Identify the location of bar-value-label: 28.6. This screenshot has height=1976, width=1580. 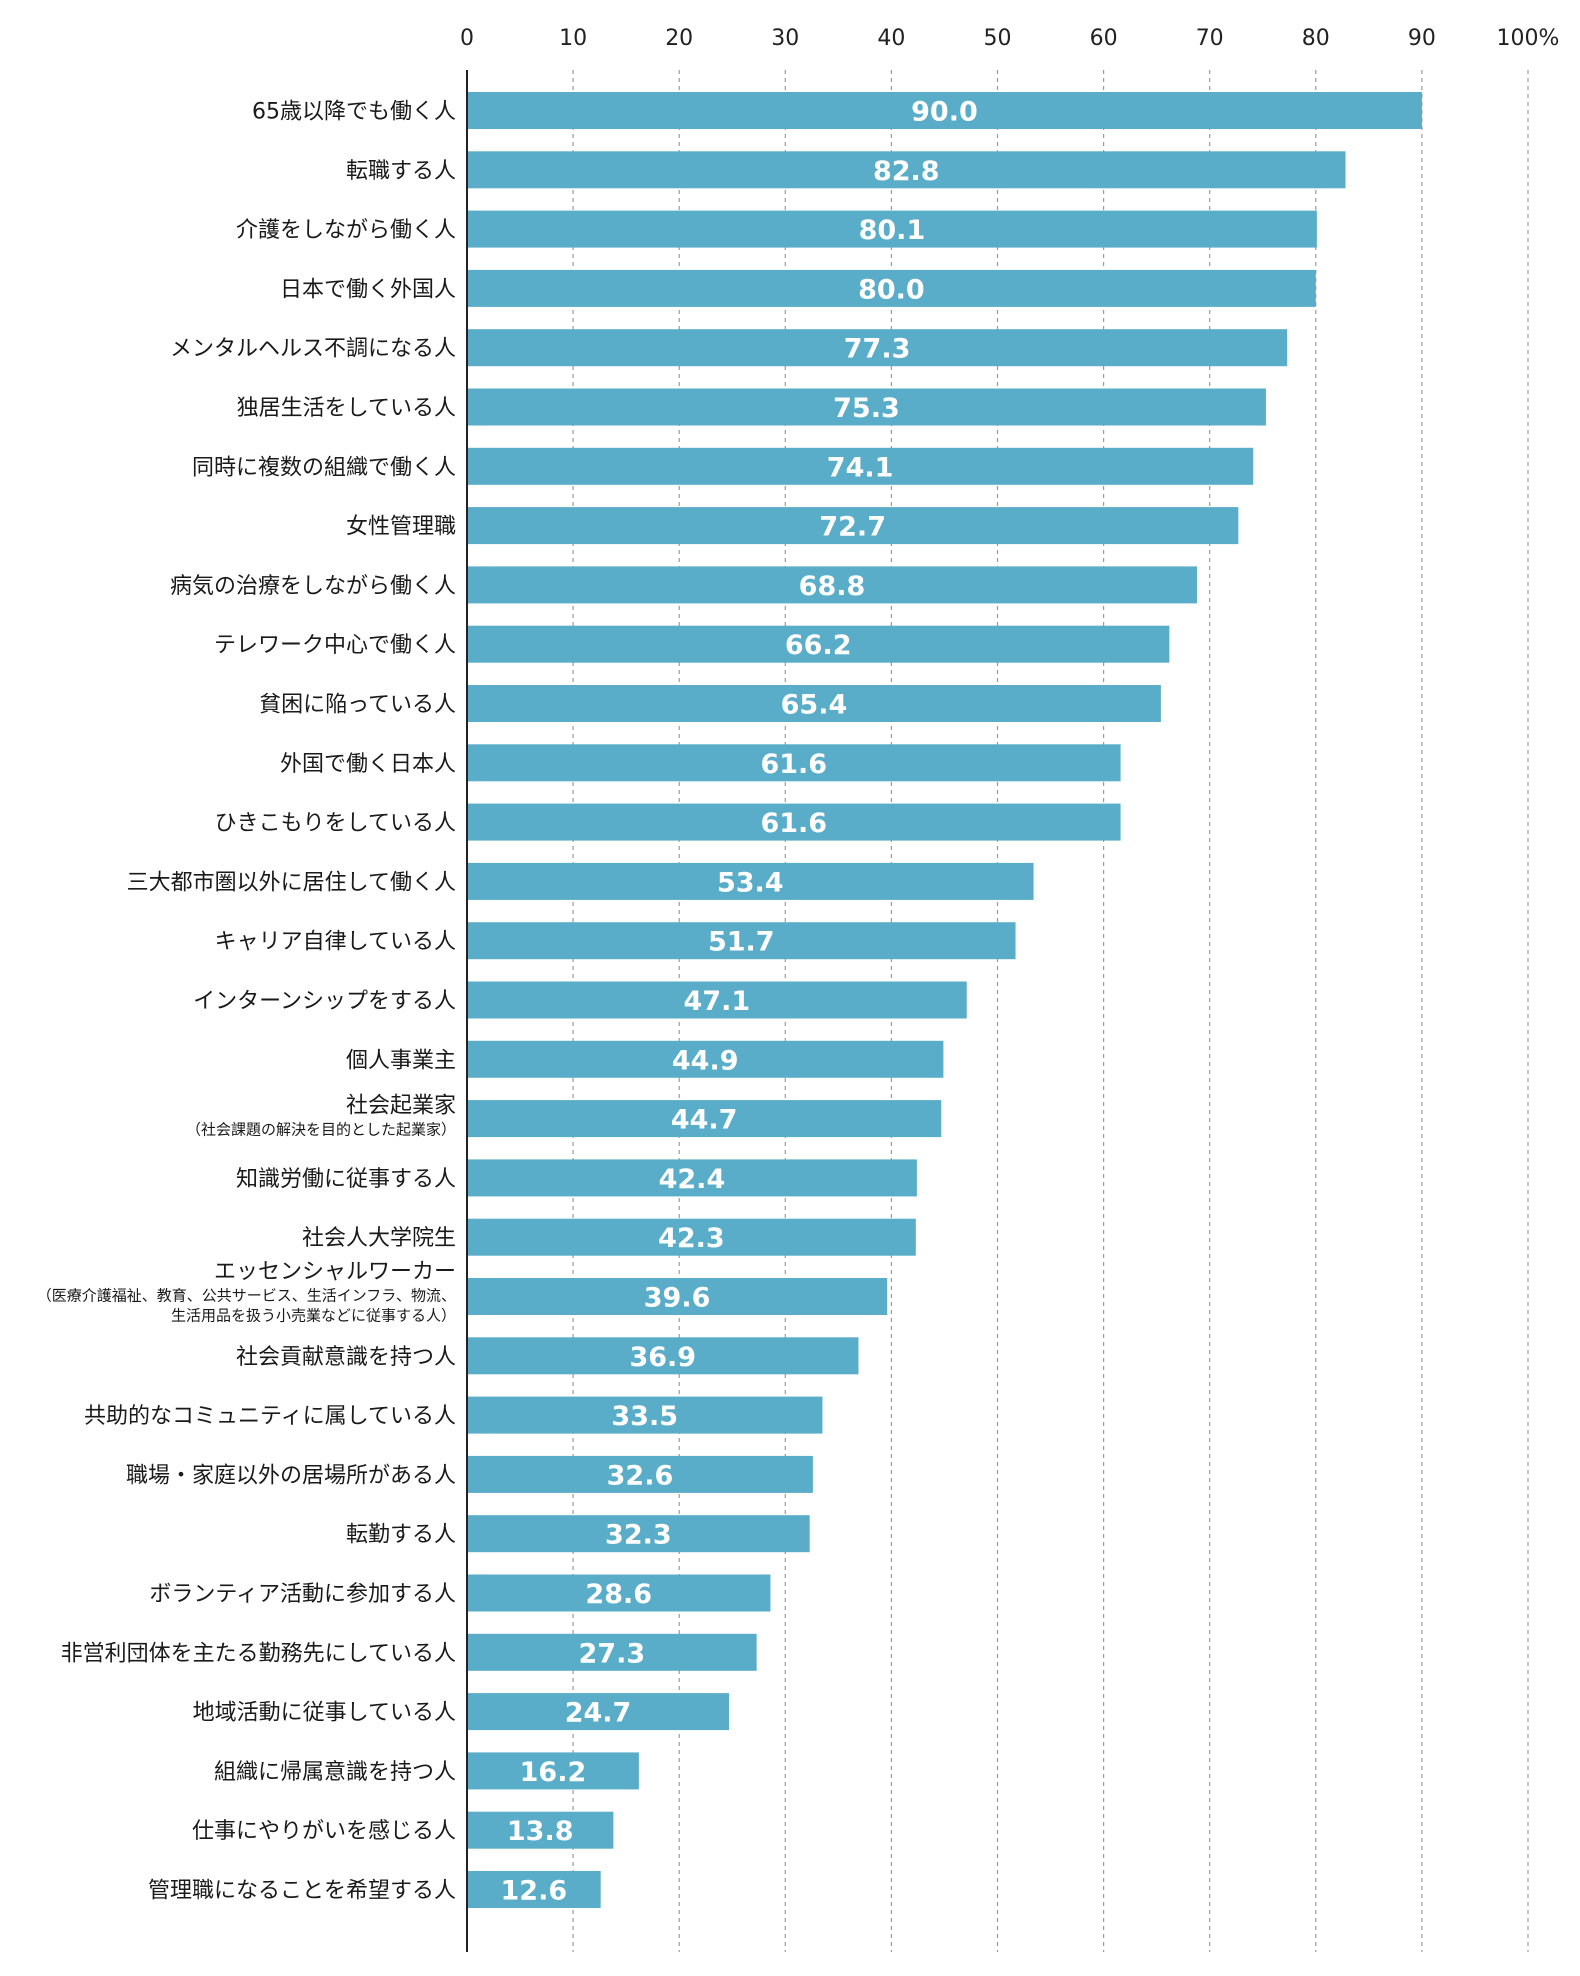
(618, 1594).